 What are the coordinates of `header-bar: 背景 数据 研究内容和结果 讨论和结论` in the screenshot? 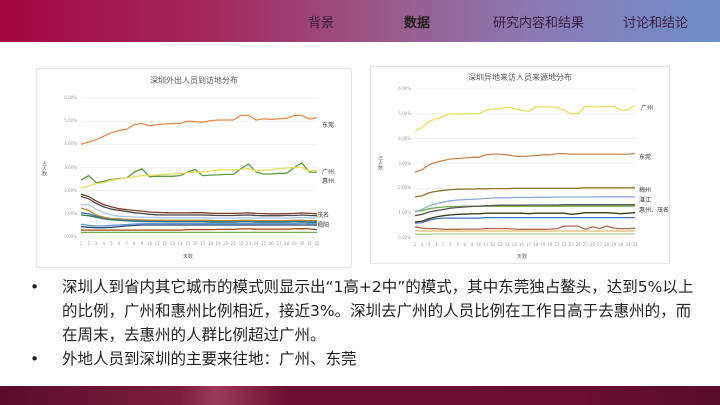 It's located at (360, 21).